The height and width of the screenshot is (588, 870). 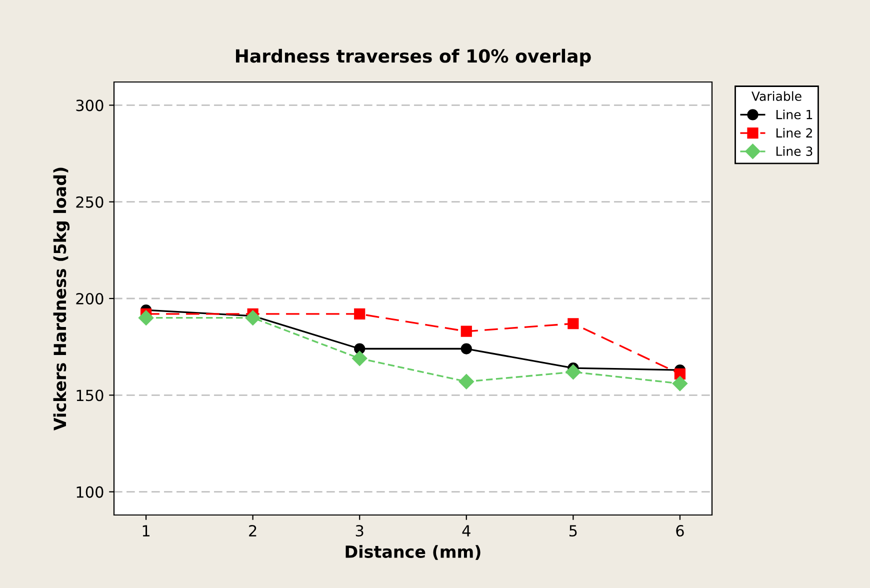 I want to click on y-tick-label: 250, so click(x=90, y=202).